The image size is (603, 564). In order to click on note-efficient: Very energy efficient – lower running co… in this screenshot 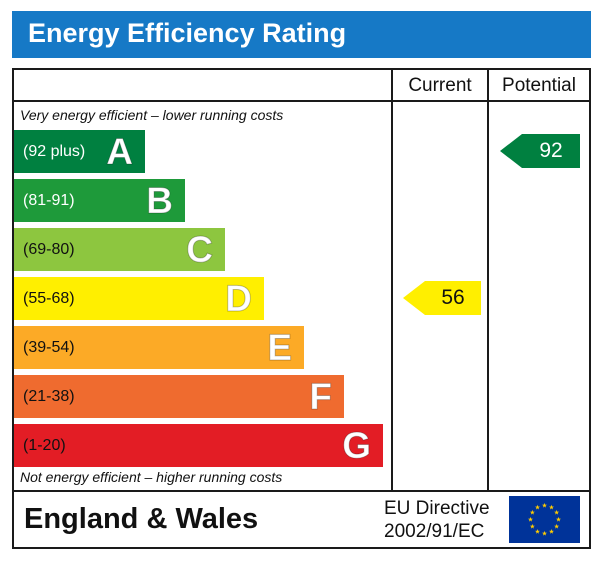, I will do `click(152, 115)`.